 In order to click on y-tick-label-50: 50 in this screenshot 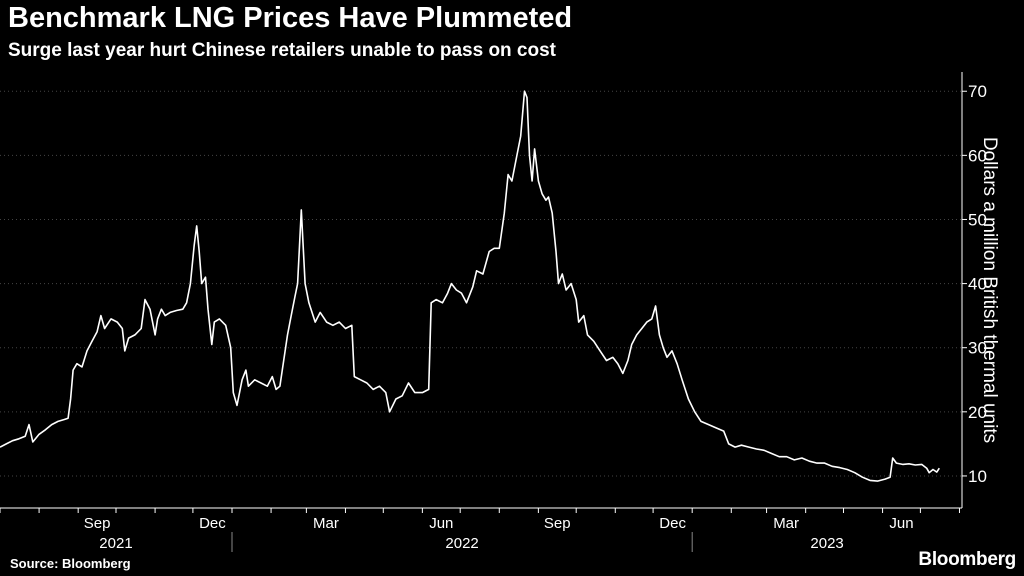, I will do `click(977, 219)`.